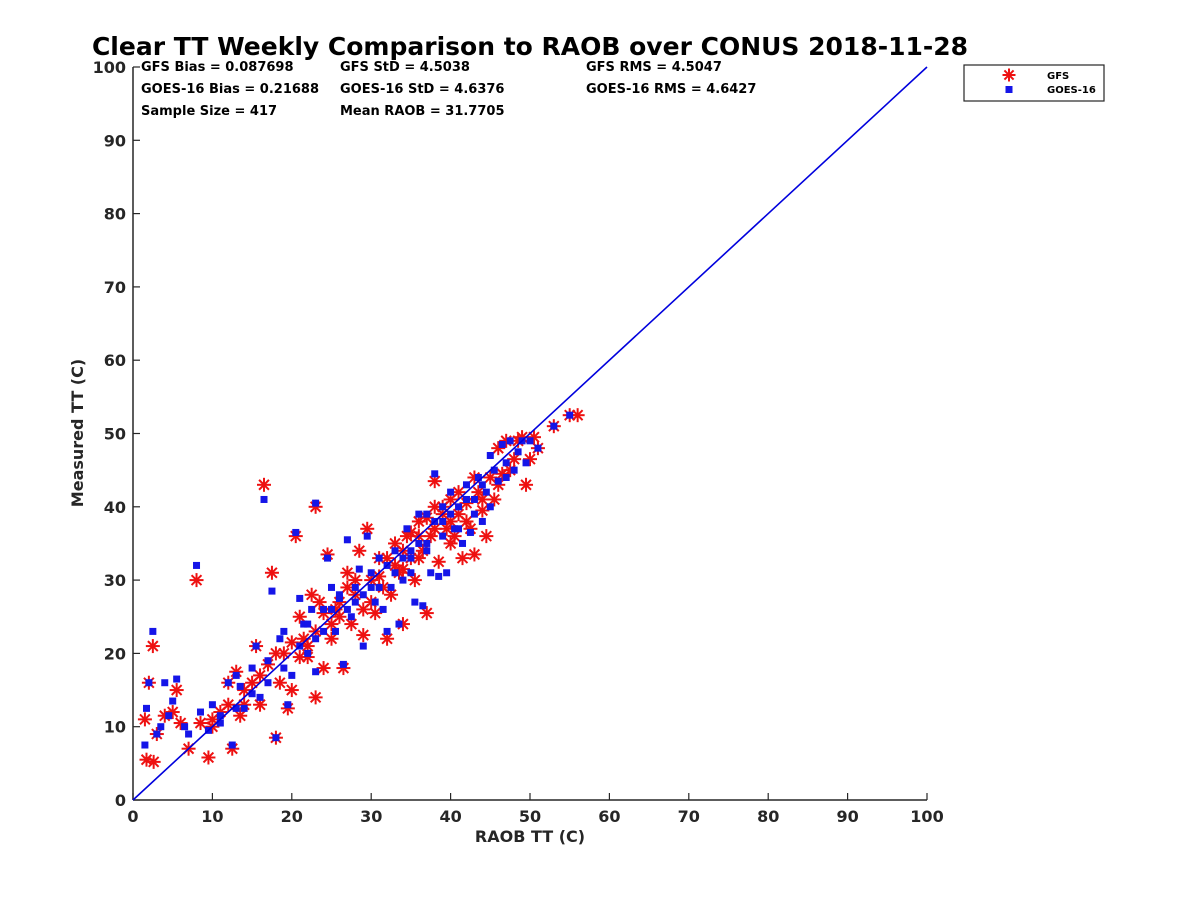 The width and height of the screenshot is (1200, 900). I want to click on y-axis-label: Measured TT (C), so click(77, 433).